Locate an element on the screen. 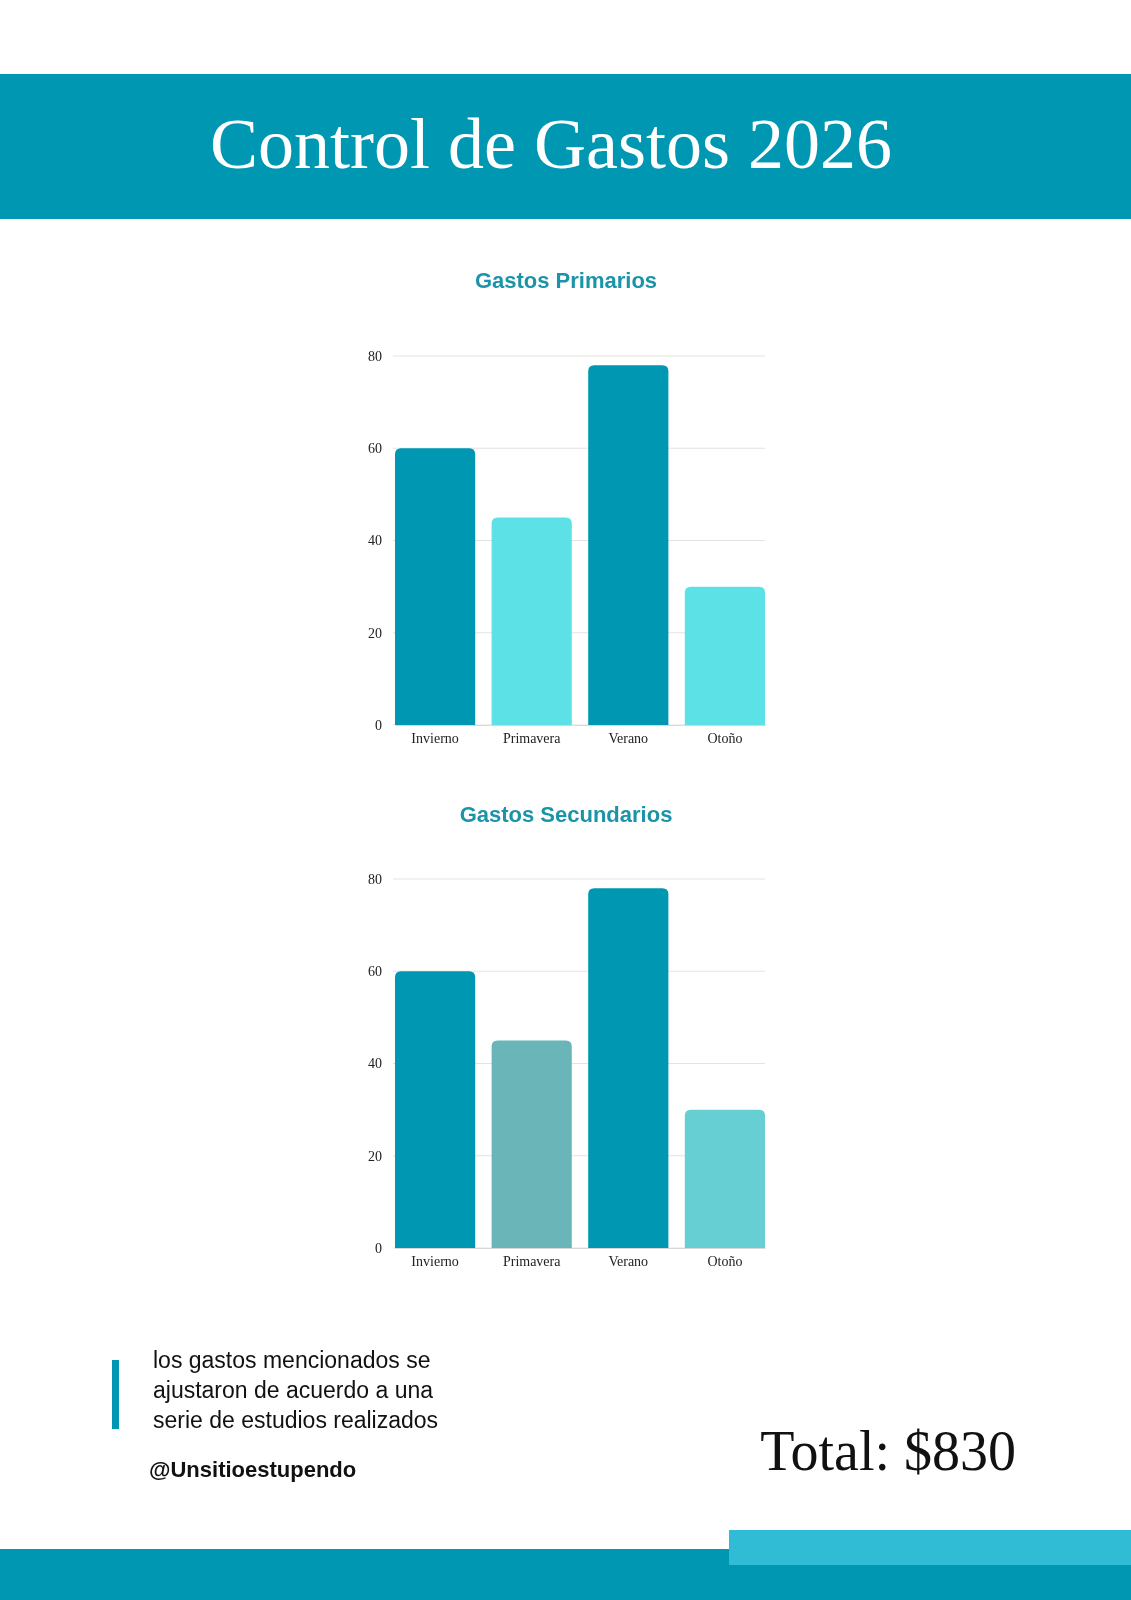 The width and height of the screenshot is (1131, 1600). text: los gastos mencionados se ajustaron de acuerdo a una serie de estudios realizados is located at coordinates (296, 1390).